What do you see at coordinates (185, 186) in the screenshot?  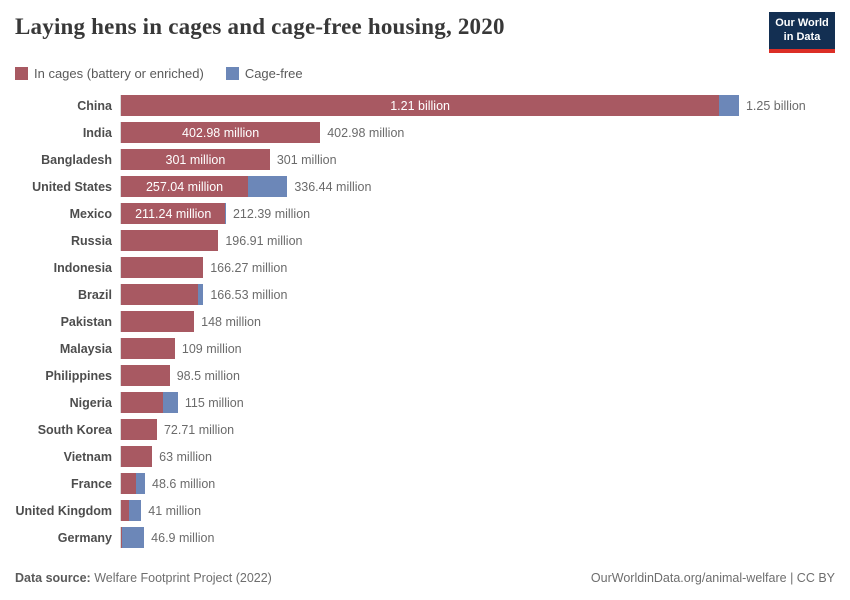 I see `bar-segment-cages: 257.04 million` at bounding box center [185, 186].